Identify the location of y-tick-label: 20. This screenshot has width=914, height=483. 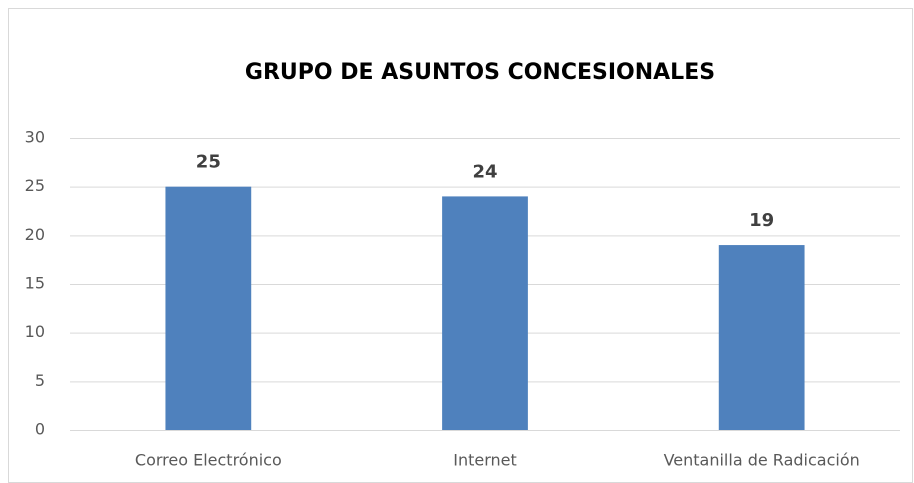
(35, 234).